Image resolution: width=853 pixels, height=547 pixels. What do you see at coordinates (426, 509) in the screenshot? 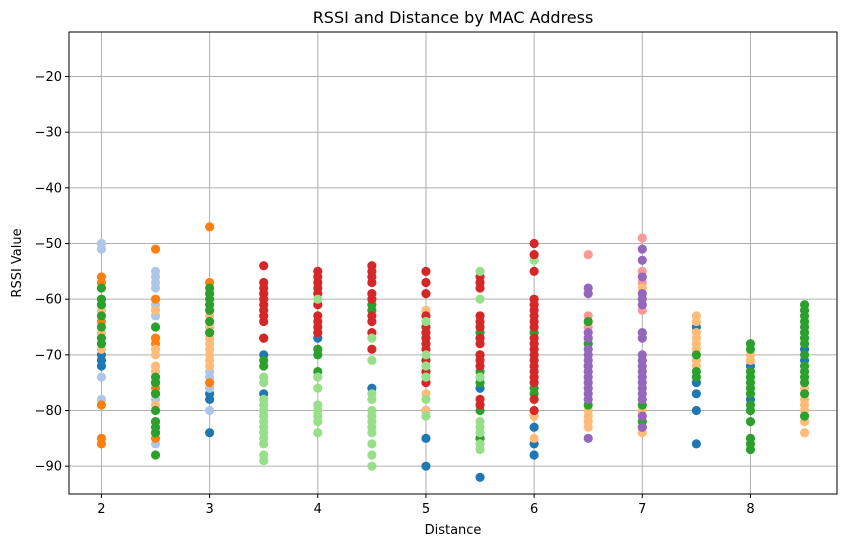
I see `x-tick-label: 5` at bounding box center [426, 509].